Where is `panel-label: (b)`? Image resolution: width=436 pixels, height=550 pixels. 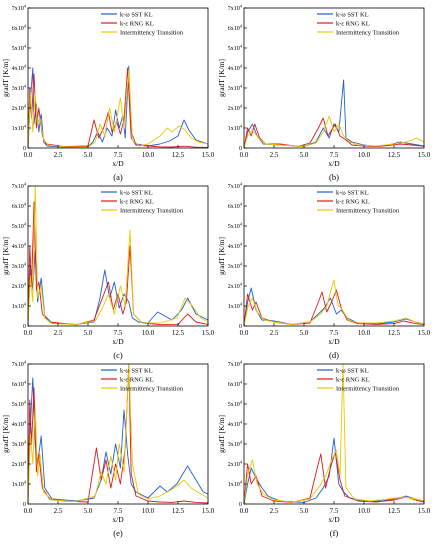 panel-label: (b) is located at coordinates (334, 177).